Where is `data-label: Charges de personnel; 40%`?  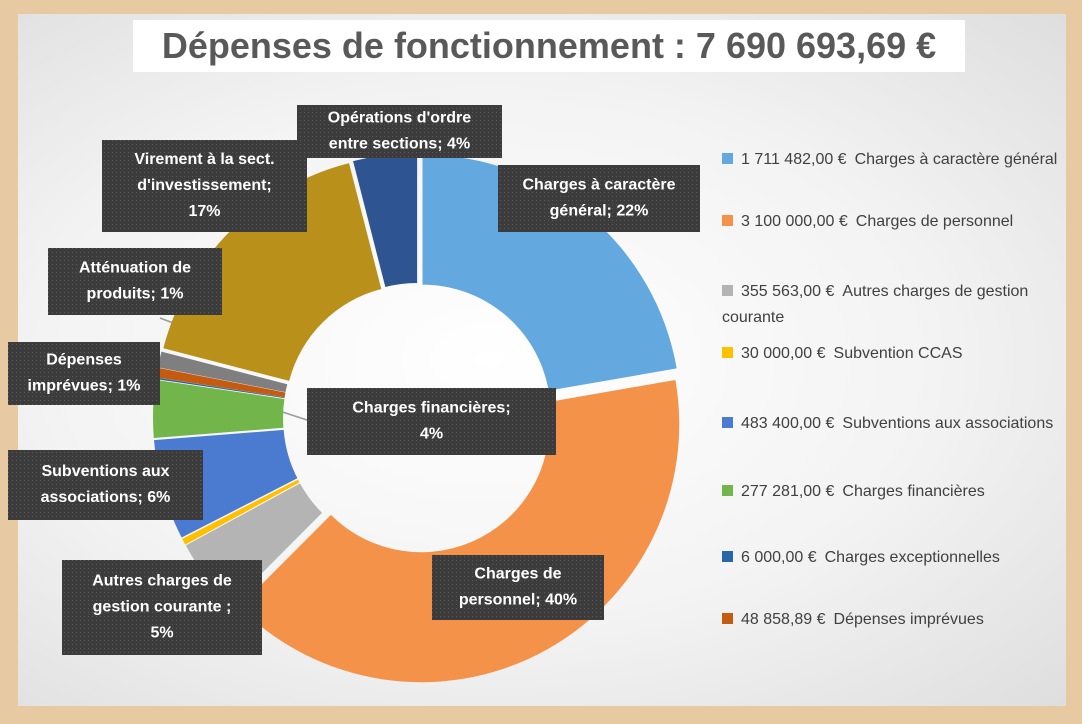
data-label: Charges de personnel; 40% is located at coordinates (518, 587).